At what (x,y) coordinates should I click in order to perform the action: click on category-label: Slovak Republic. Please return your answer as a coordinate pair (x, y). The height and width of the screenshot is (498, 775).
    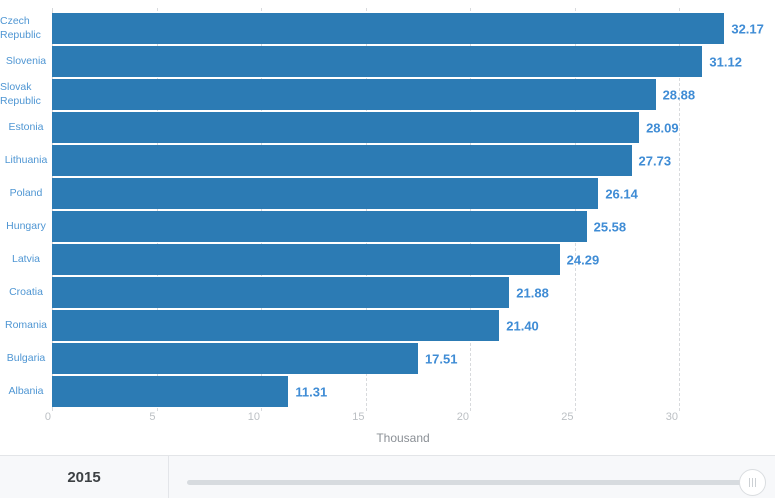
    Looking at the image, I should click on (20, 94).